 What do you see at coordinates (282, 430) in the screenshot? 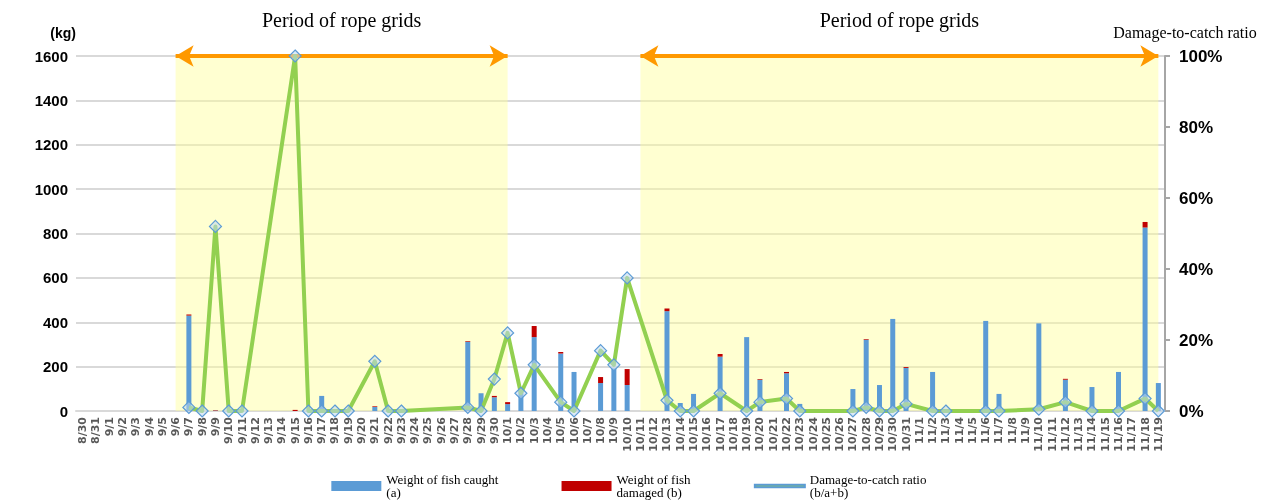
I see `x-tick-label: 9/14` at bounding box center [282, 430].